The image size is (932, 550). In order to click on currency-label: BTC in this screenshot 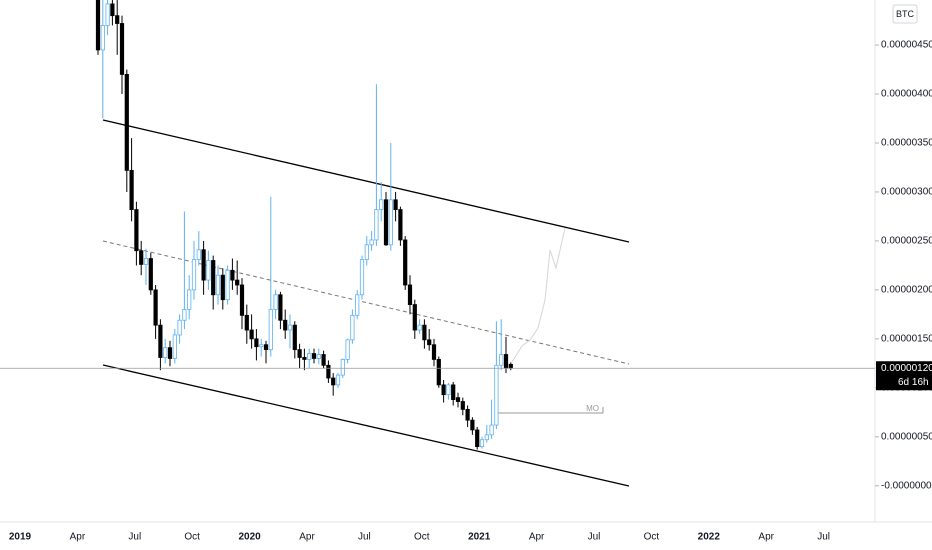, I will do `click(905, 14)`.